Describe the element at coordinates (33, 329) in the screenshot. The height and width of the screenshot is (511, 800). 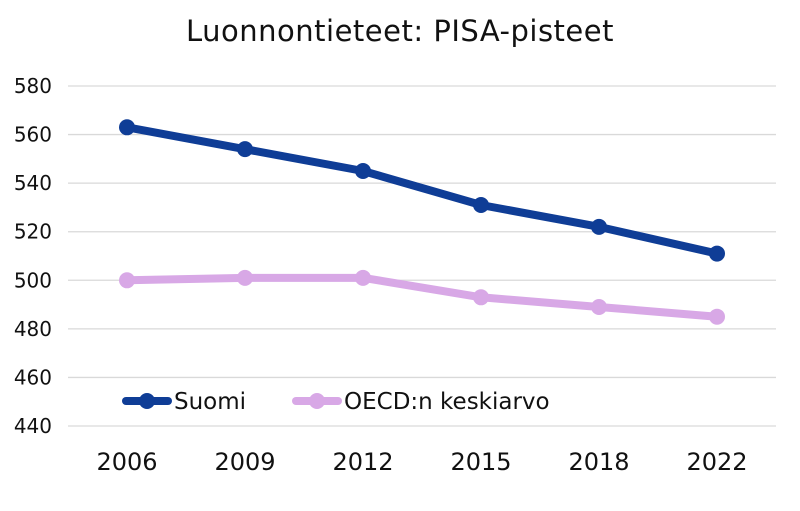
I see `y-tick-label: 480` at that location.